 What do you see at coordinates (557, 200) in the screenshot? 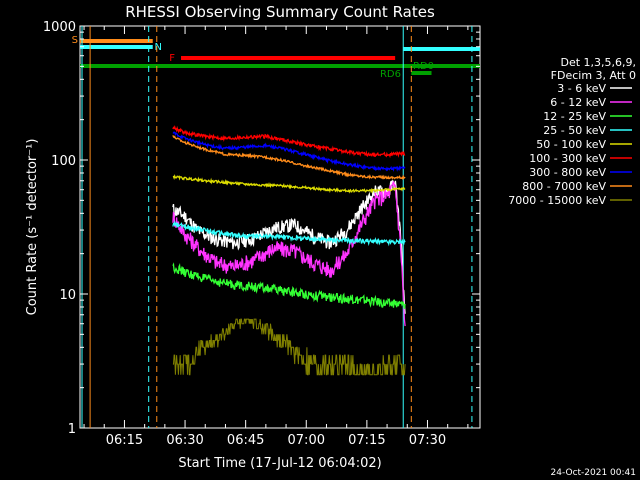
I see `legend-entry-label: 7000 - 15000 keV` at bounding box center [557, 200].